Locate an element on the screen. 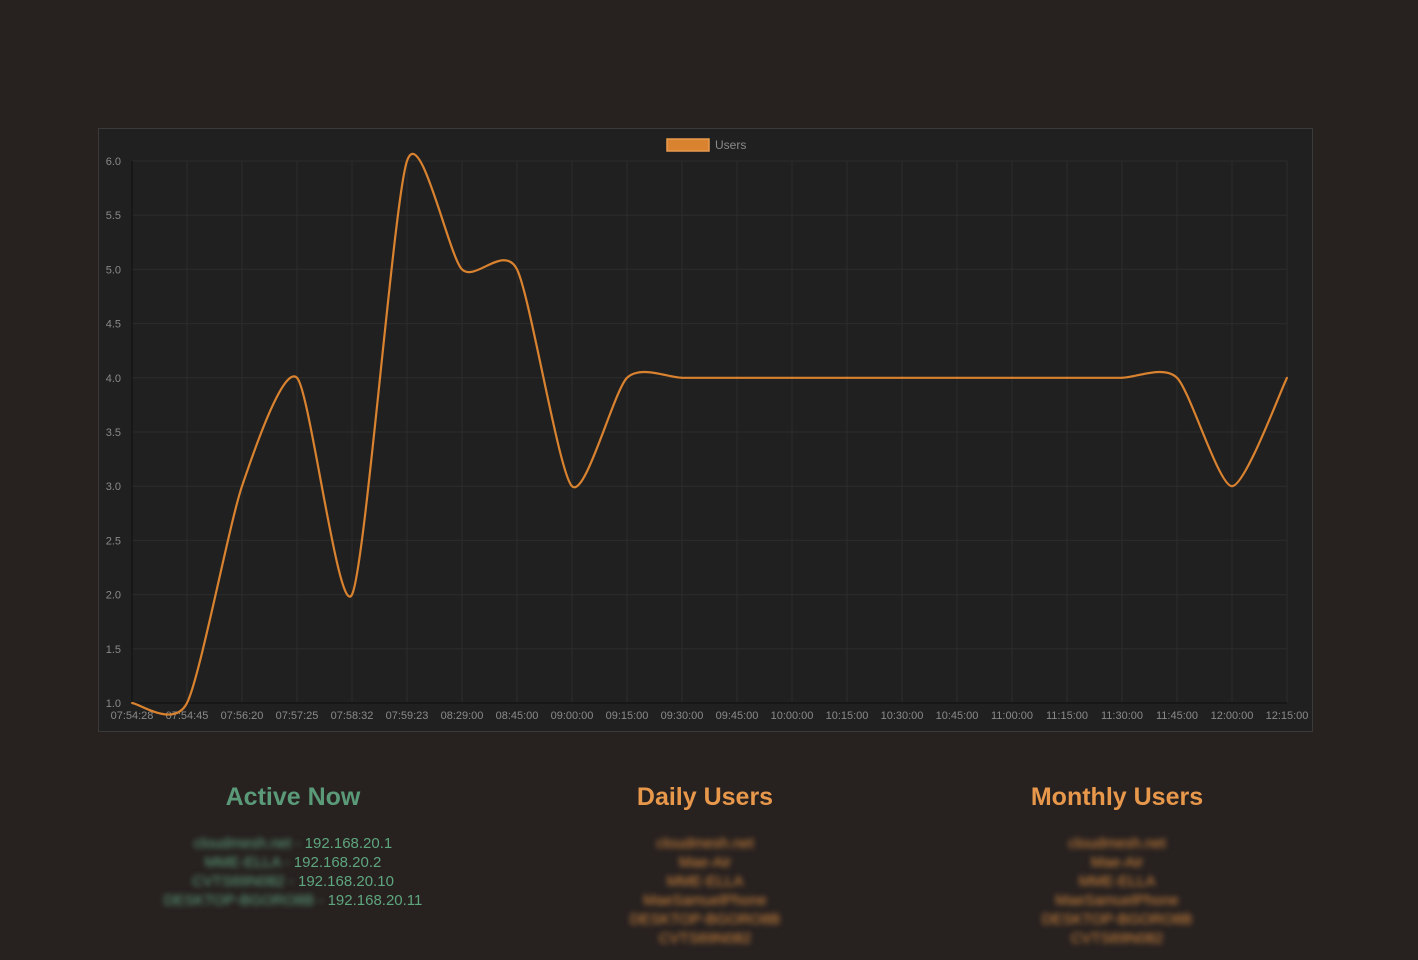 The width and height of the screenshot is (1418, 960). x-tick-label: 11:45:00 is located at coordinates (1177, 716).